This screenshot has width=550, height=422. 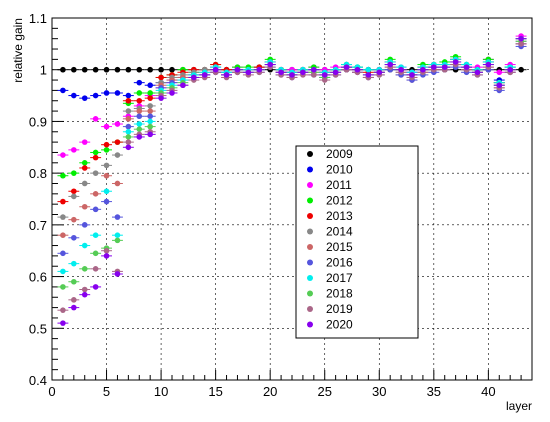 I want to click on y-tick-label: 1.1, so click(x=38, y=18).